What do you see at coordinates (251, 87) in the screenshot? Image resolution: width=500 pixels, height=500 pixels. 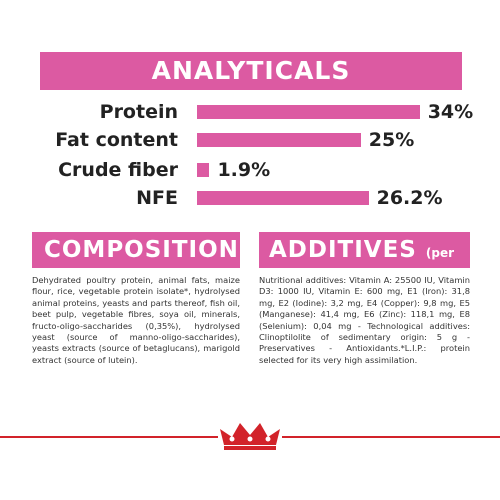 I see `chart-title: ANALYTICALS CONSTITUENTS` at bounding box center [251, 87].